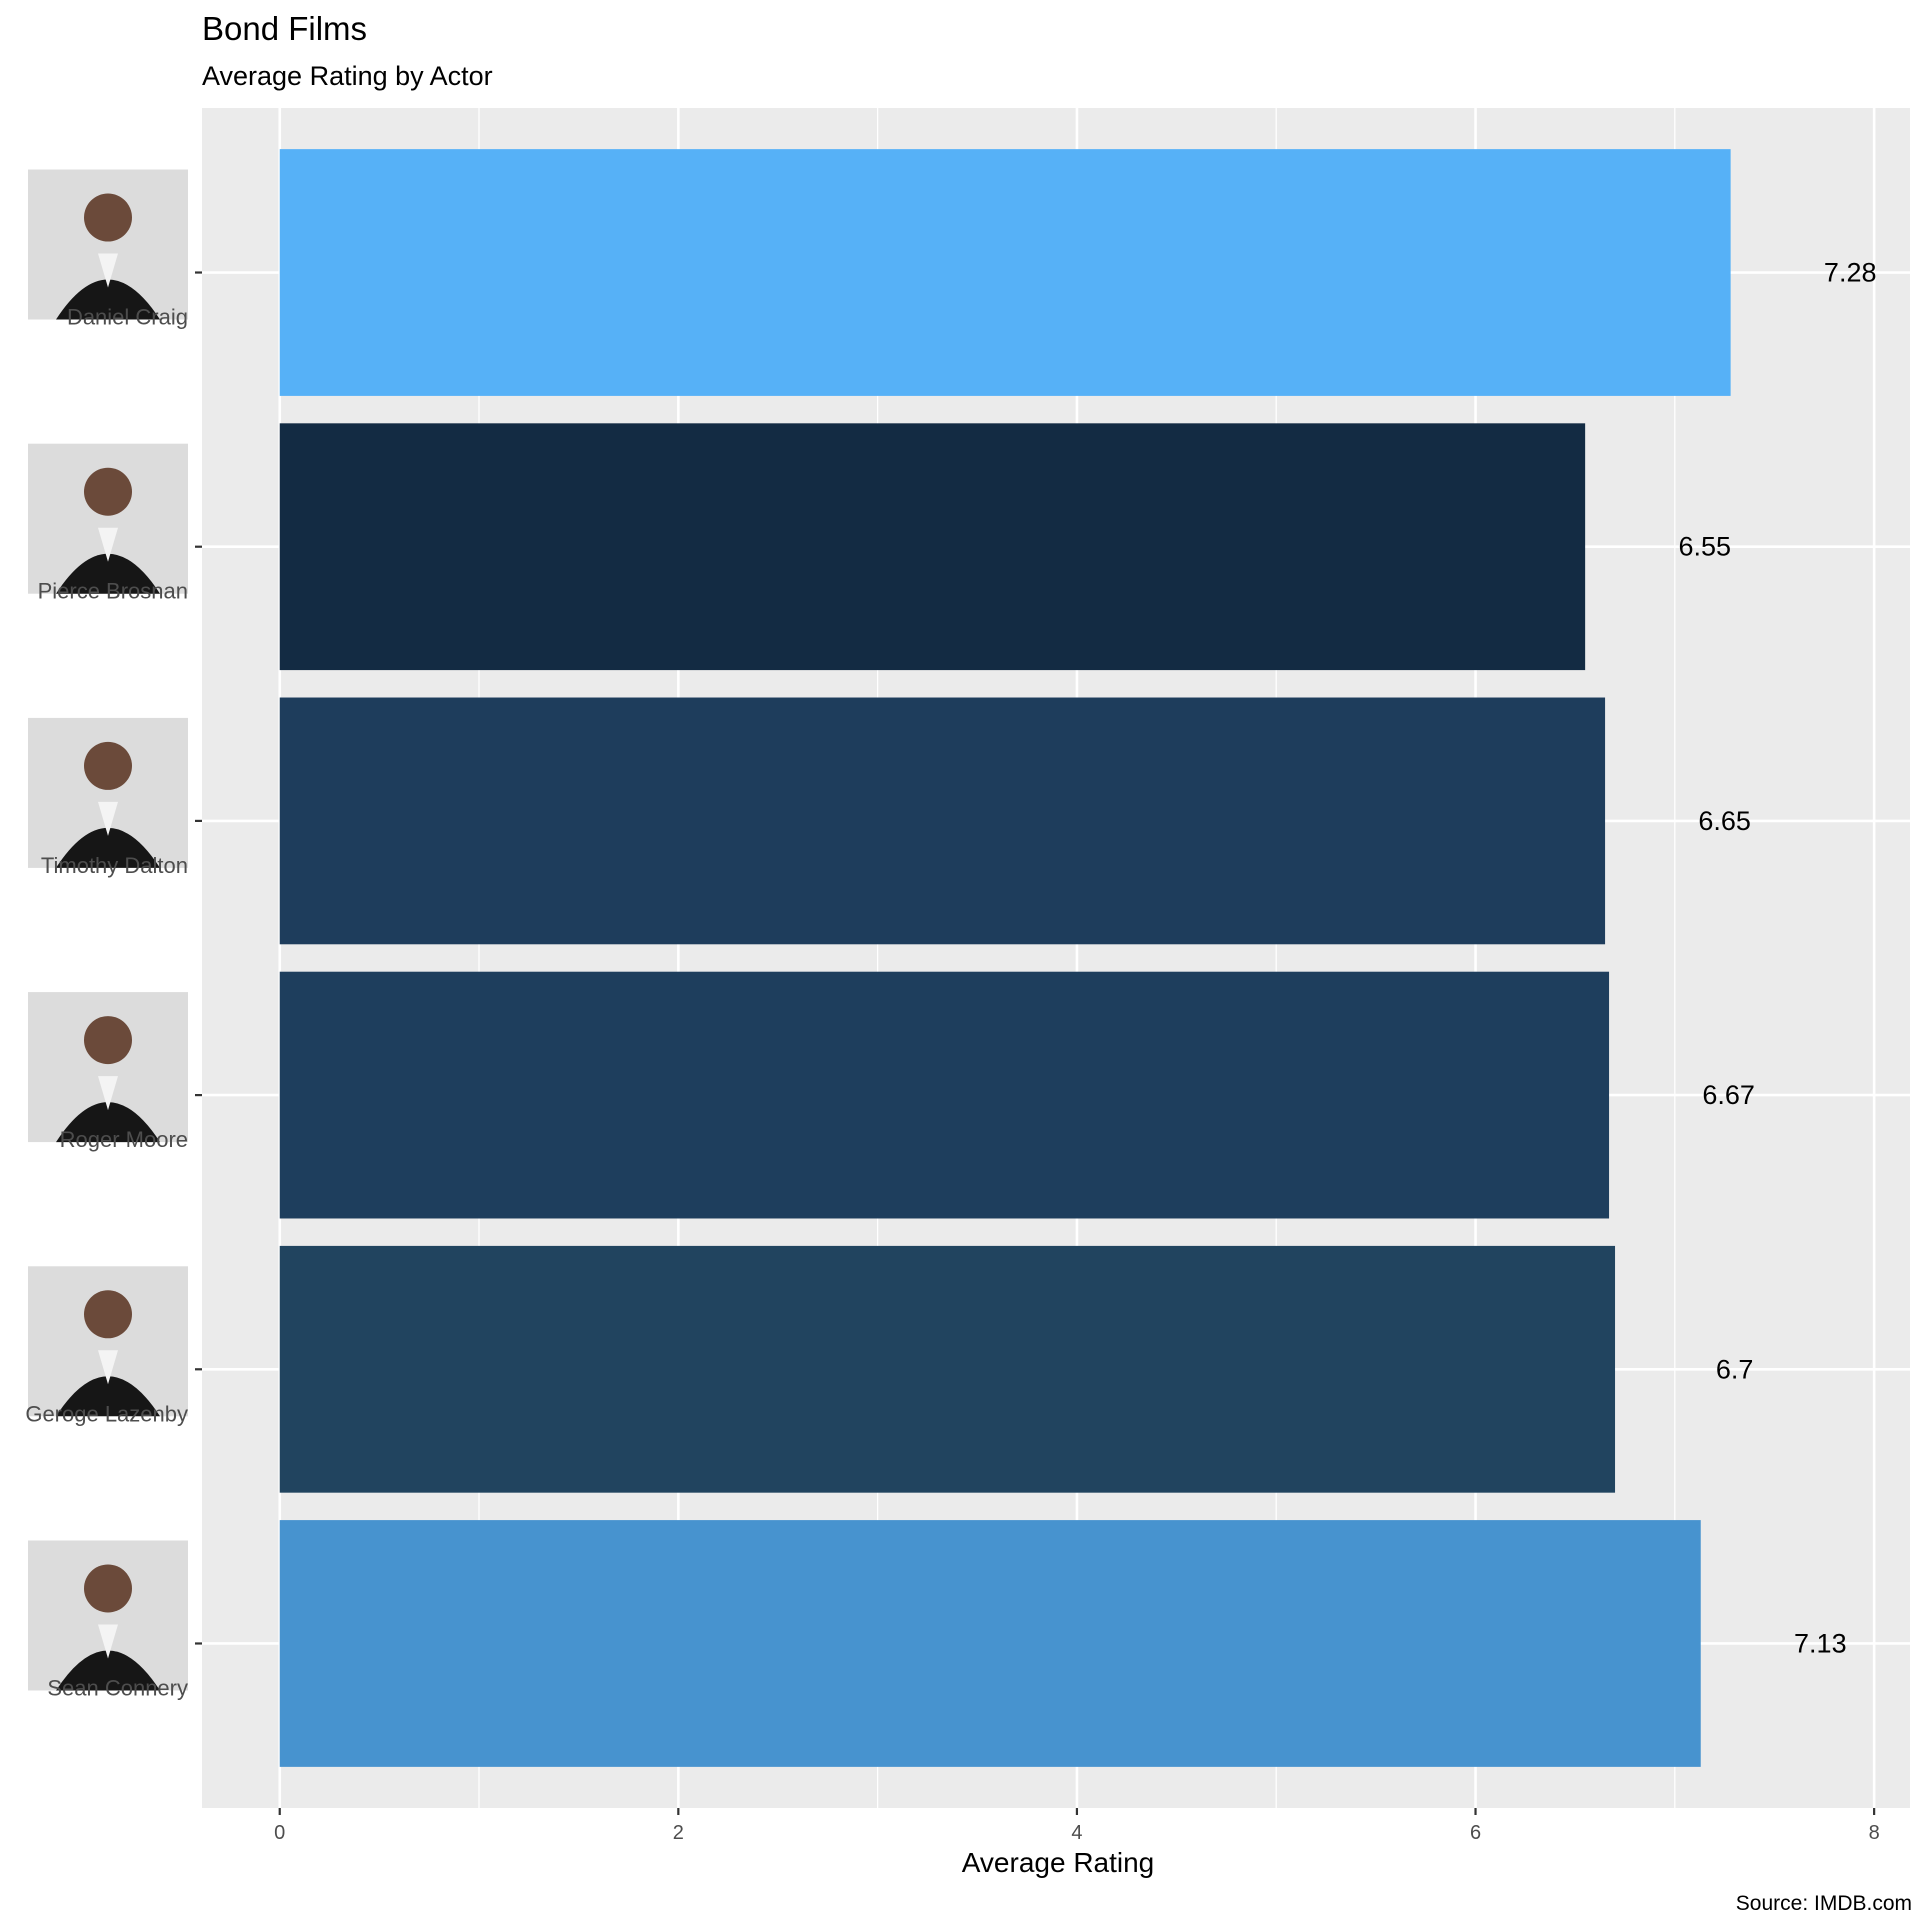 The width and height of the screenshot is (1920, 1920). I want to click on data-label: 7.28, so click(1850, 273).